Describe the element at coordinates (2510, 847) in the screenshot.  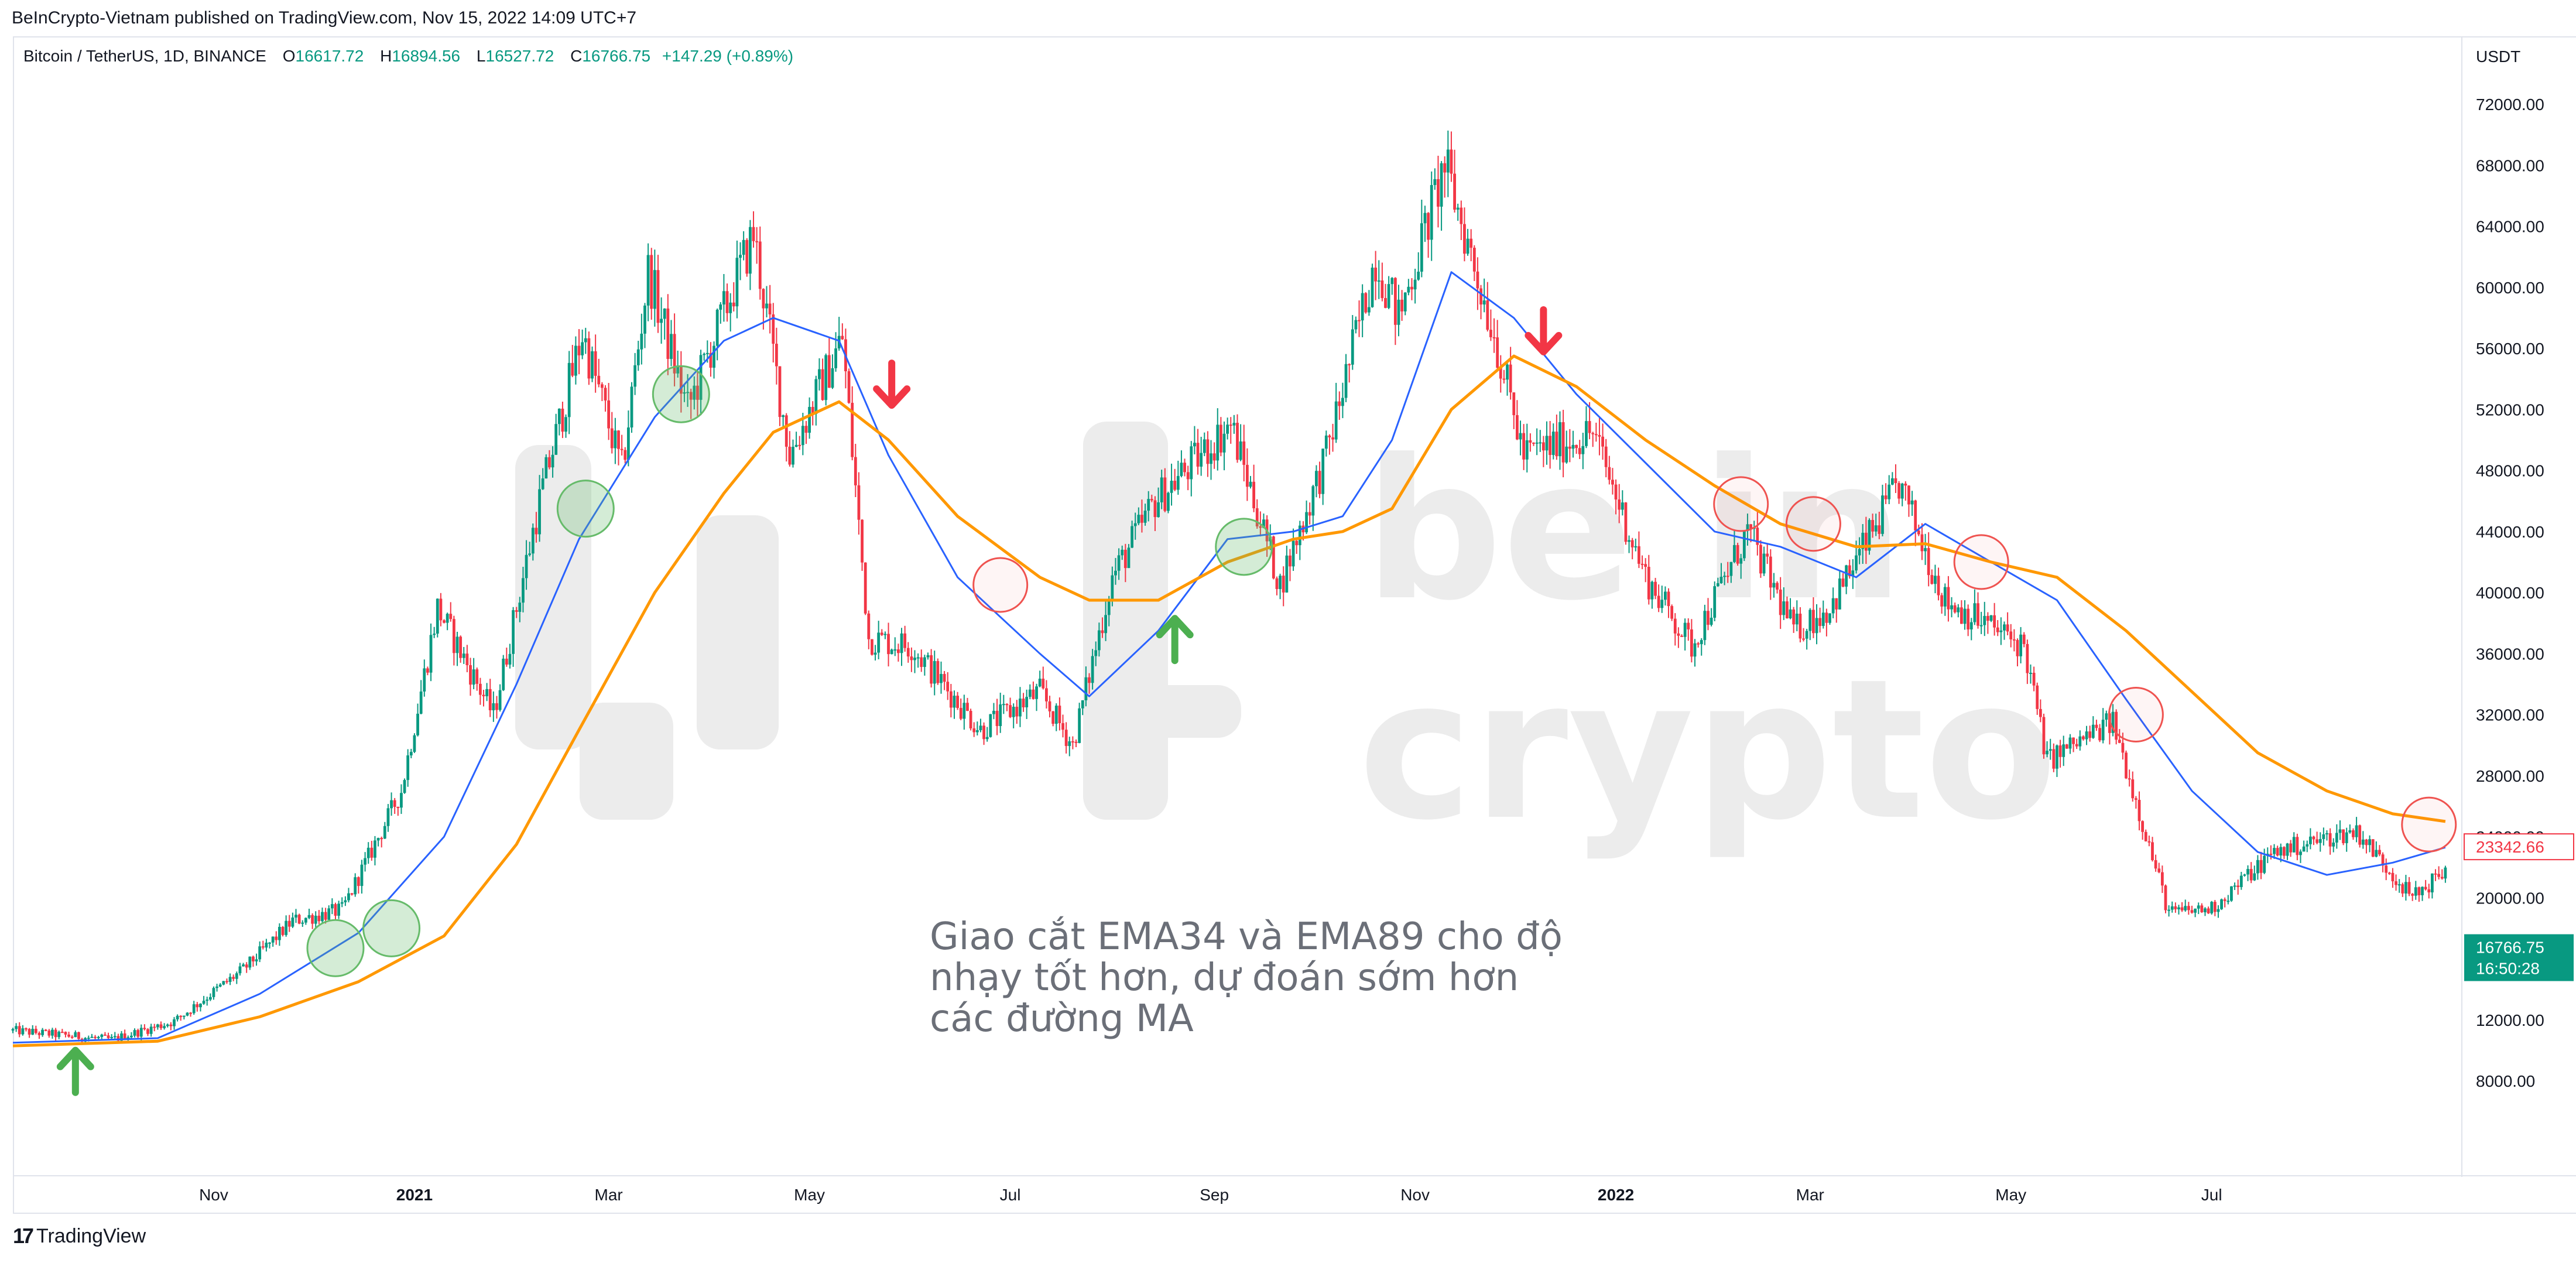
I see `ema-price-tag-text: 23342.66` at that location.